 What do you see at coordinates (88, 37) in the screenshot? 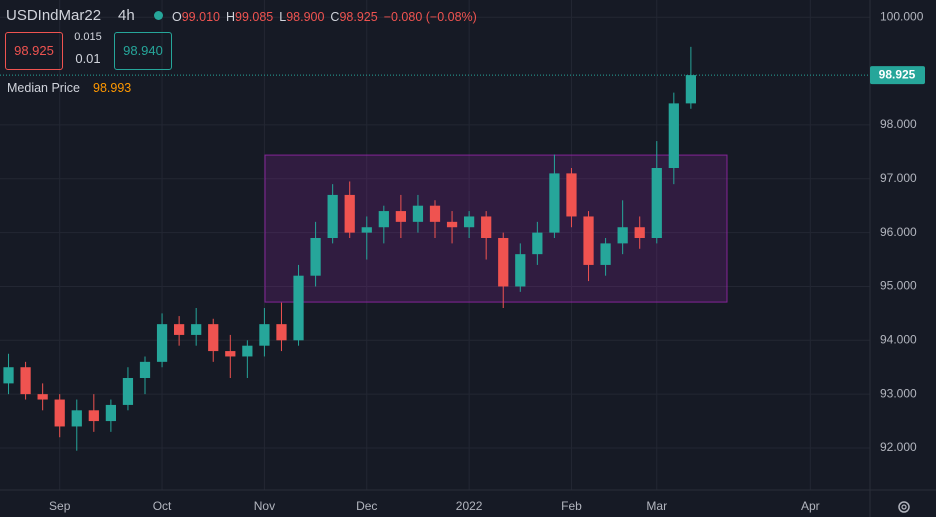
I see `spread: 0.015` at bounding box center [88, 37].